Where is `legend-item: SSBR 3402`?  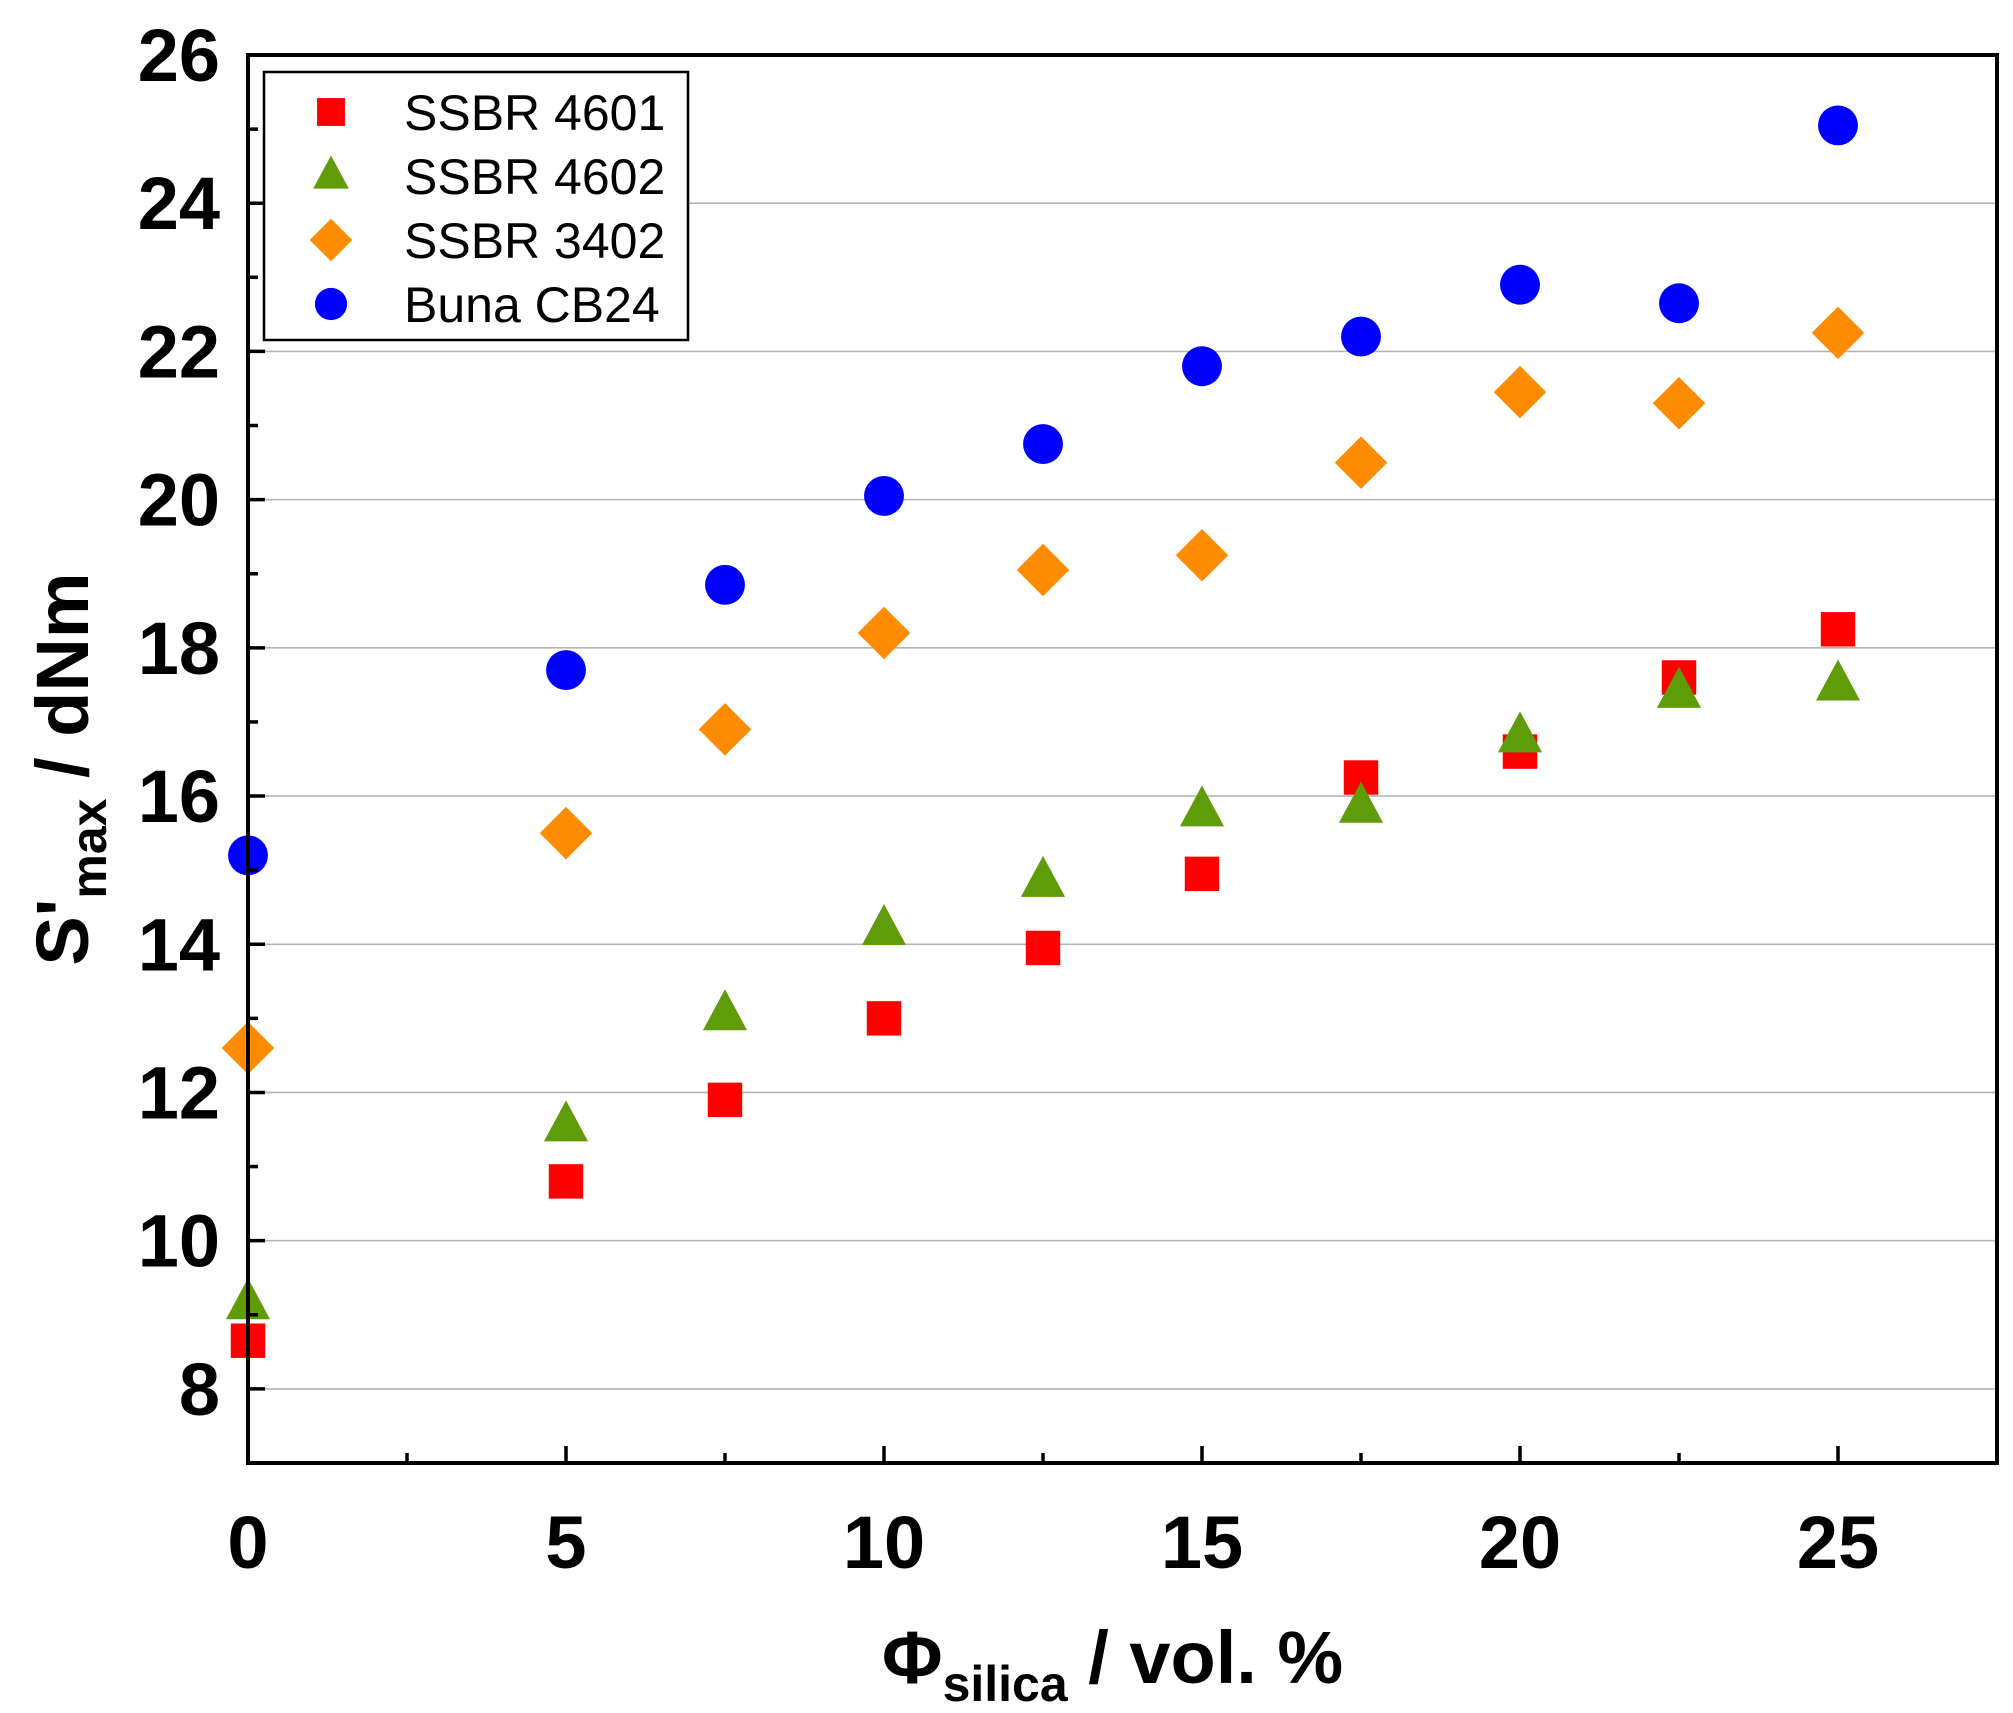 legend-item: SSBR 3402 is located at coordinates (487, 241).